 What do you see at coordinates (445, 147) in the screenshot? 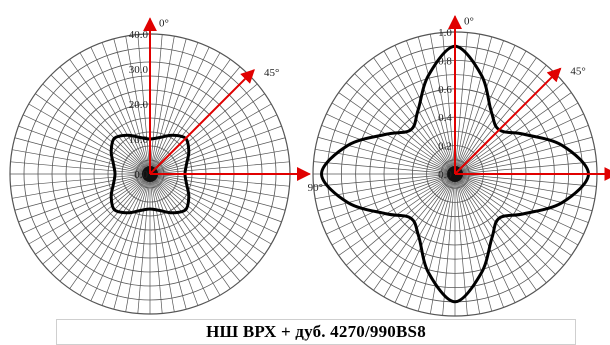
I see `radial-tick-label: 0.2` at bounding box center [445, 147].